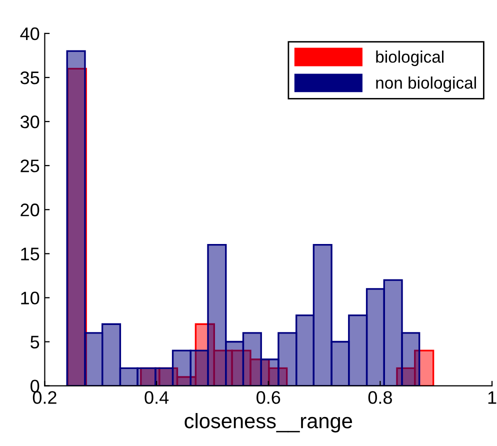  I want to click on x-tick-label: 0.8, so click(380, 397).